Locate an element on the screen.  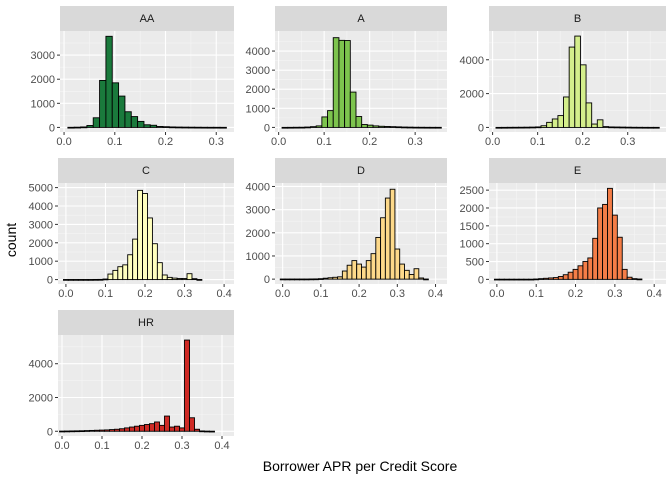
facet-aa: AA 0.0 0.1 0.2 0.3 0 1000 2000 3000 is located at coordinates (132, 77).